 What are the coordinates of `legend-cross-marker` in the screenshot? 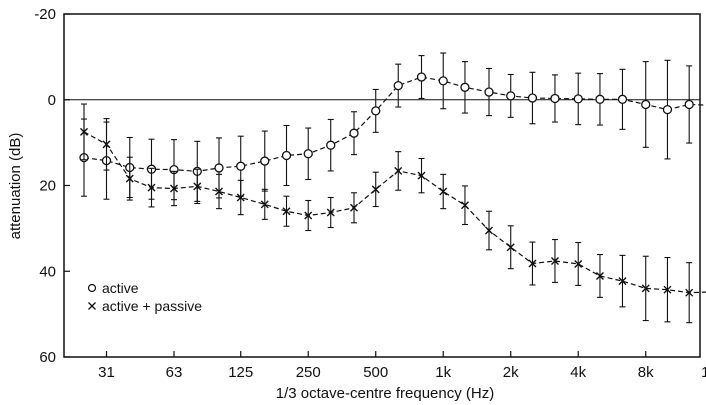 It's located at (92, 306).